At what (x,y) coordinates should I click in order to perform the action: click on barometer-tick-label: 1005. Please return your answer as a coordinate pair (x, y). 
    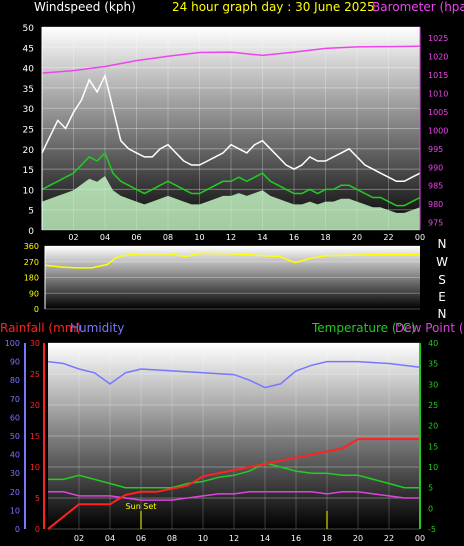
    Looking at the image, I should click on (438, 112).